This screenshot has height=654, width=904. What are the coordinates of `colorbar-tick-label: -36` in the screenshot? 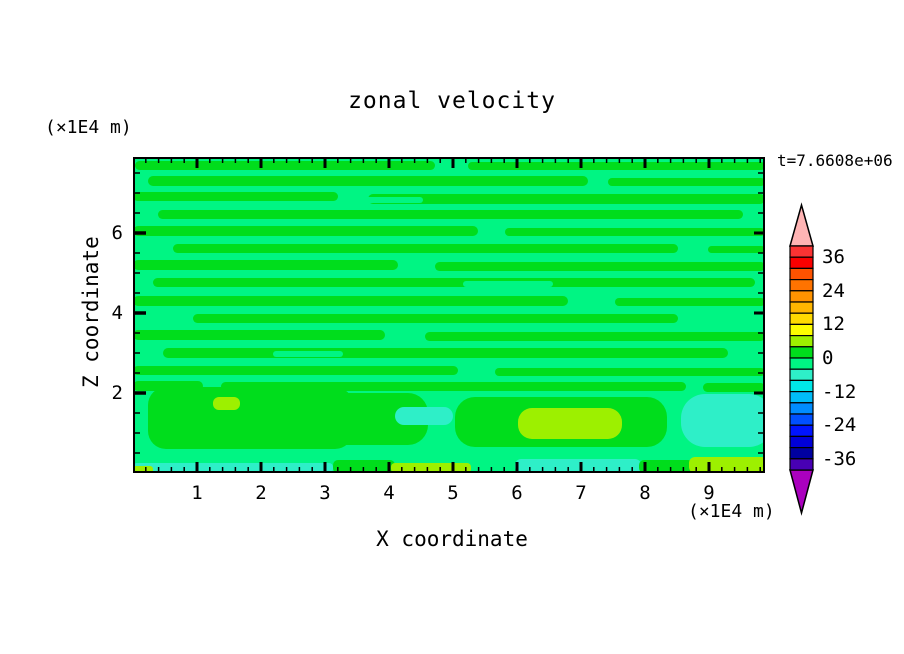 It's located at (839, 458).